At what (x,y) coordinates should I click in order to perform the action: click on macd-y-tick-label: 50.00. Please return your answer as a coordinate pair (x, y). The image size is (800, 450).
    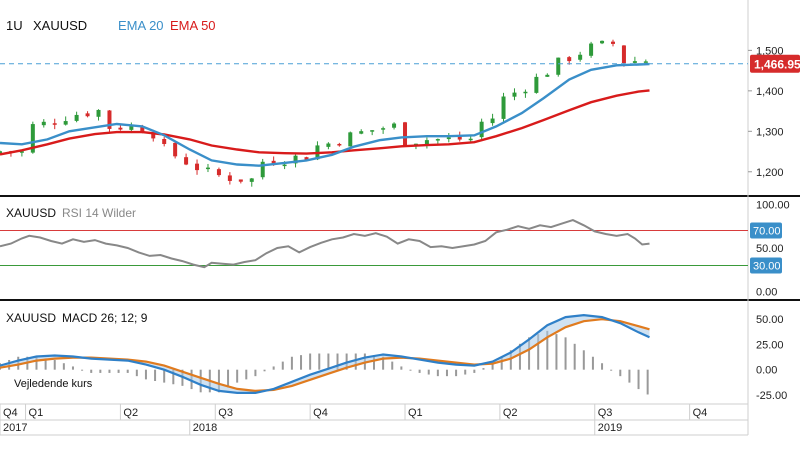
    Looking at the image, I should click on (770, 320).